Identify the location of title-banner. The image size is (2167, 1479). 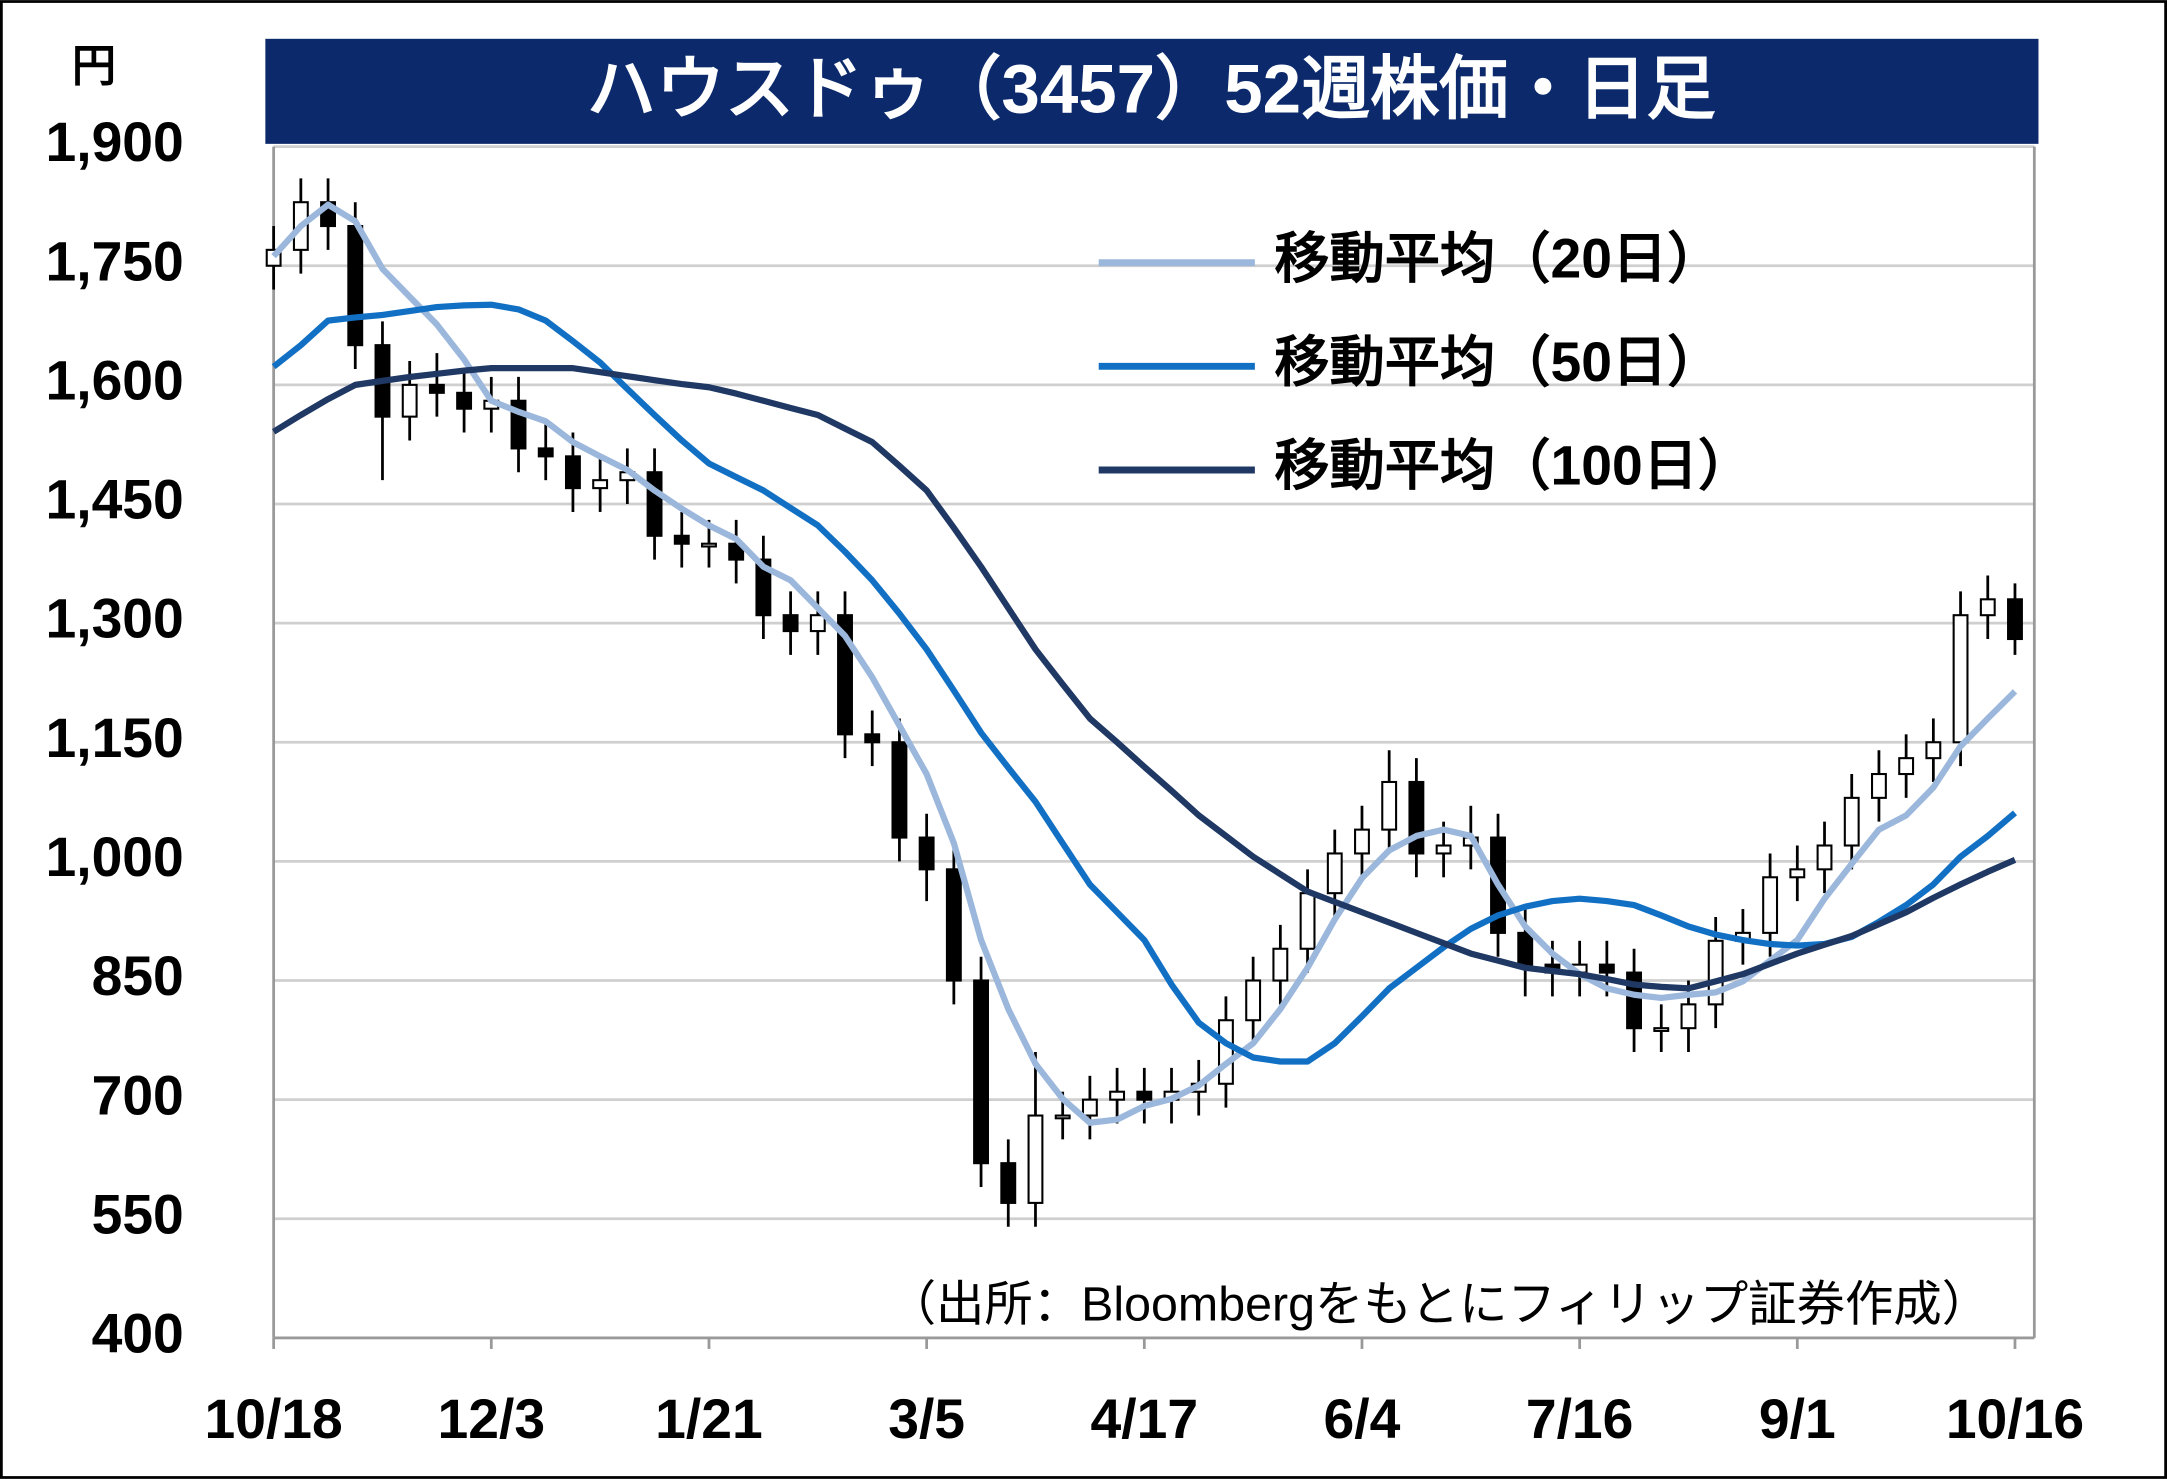
(1152, 91).